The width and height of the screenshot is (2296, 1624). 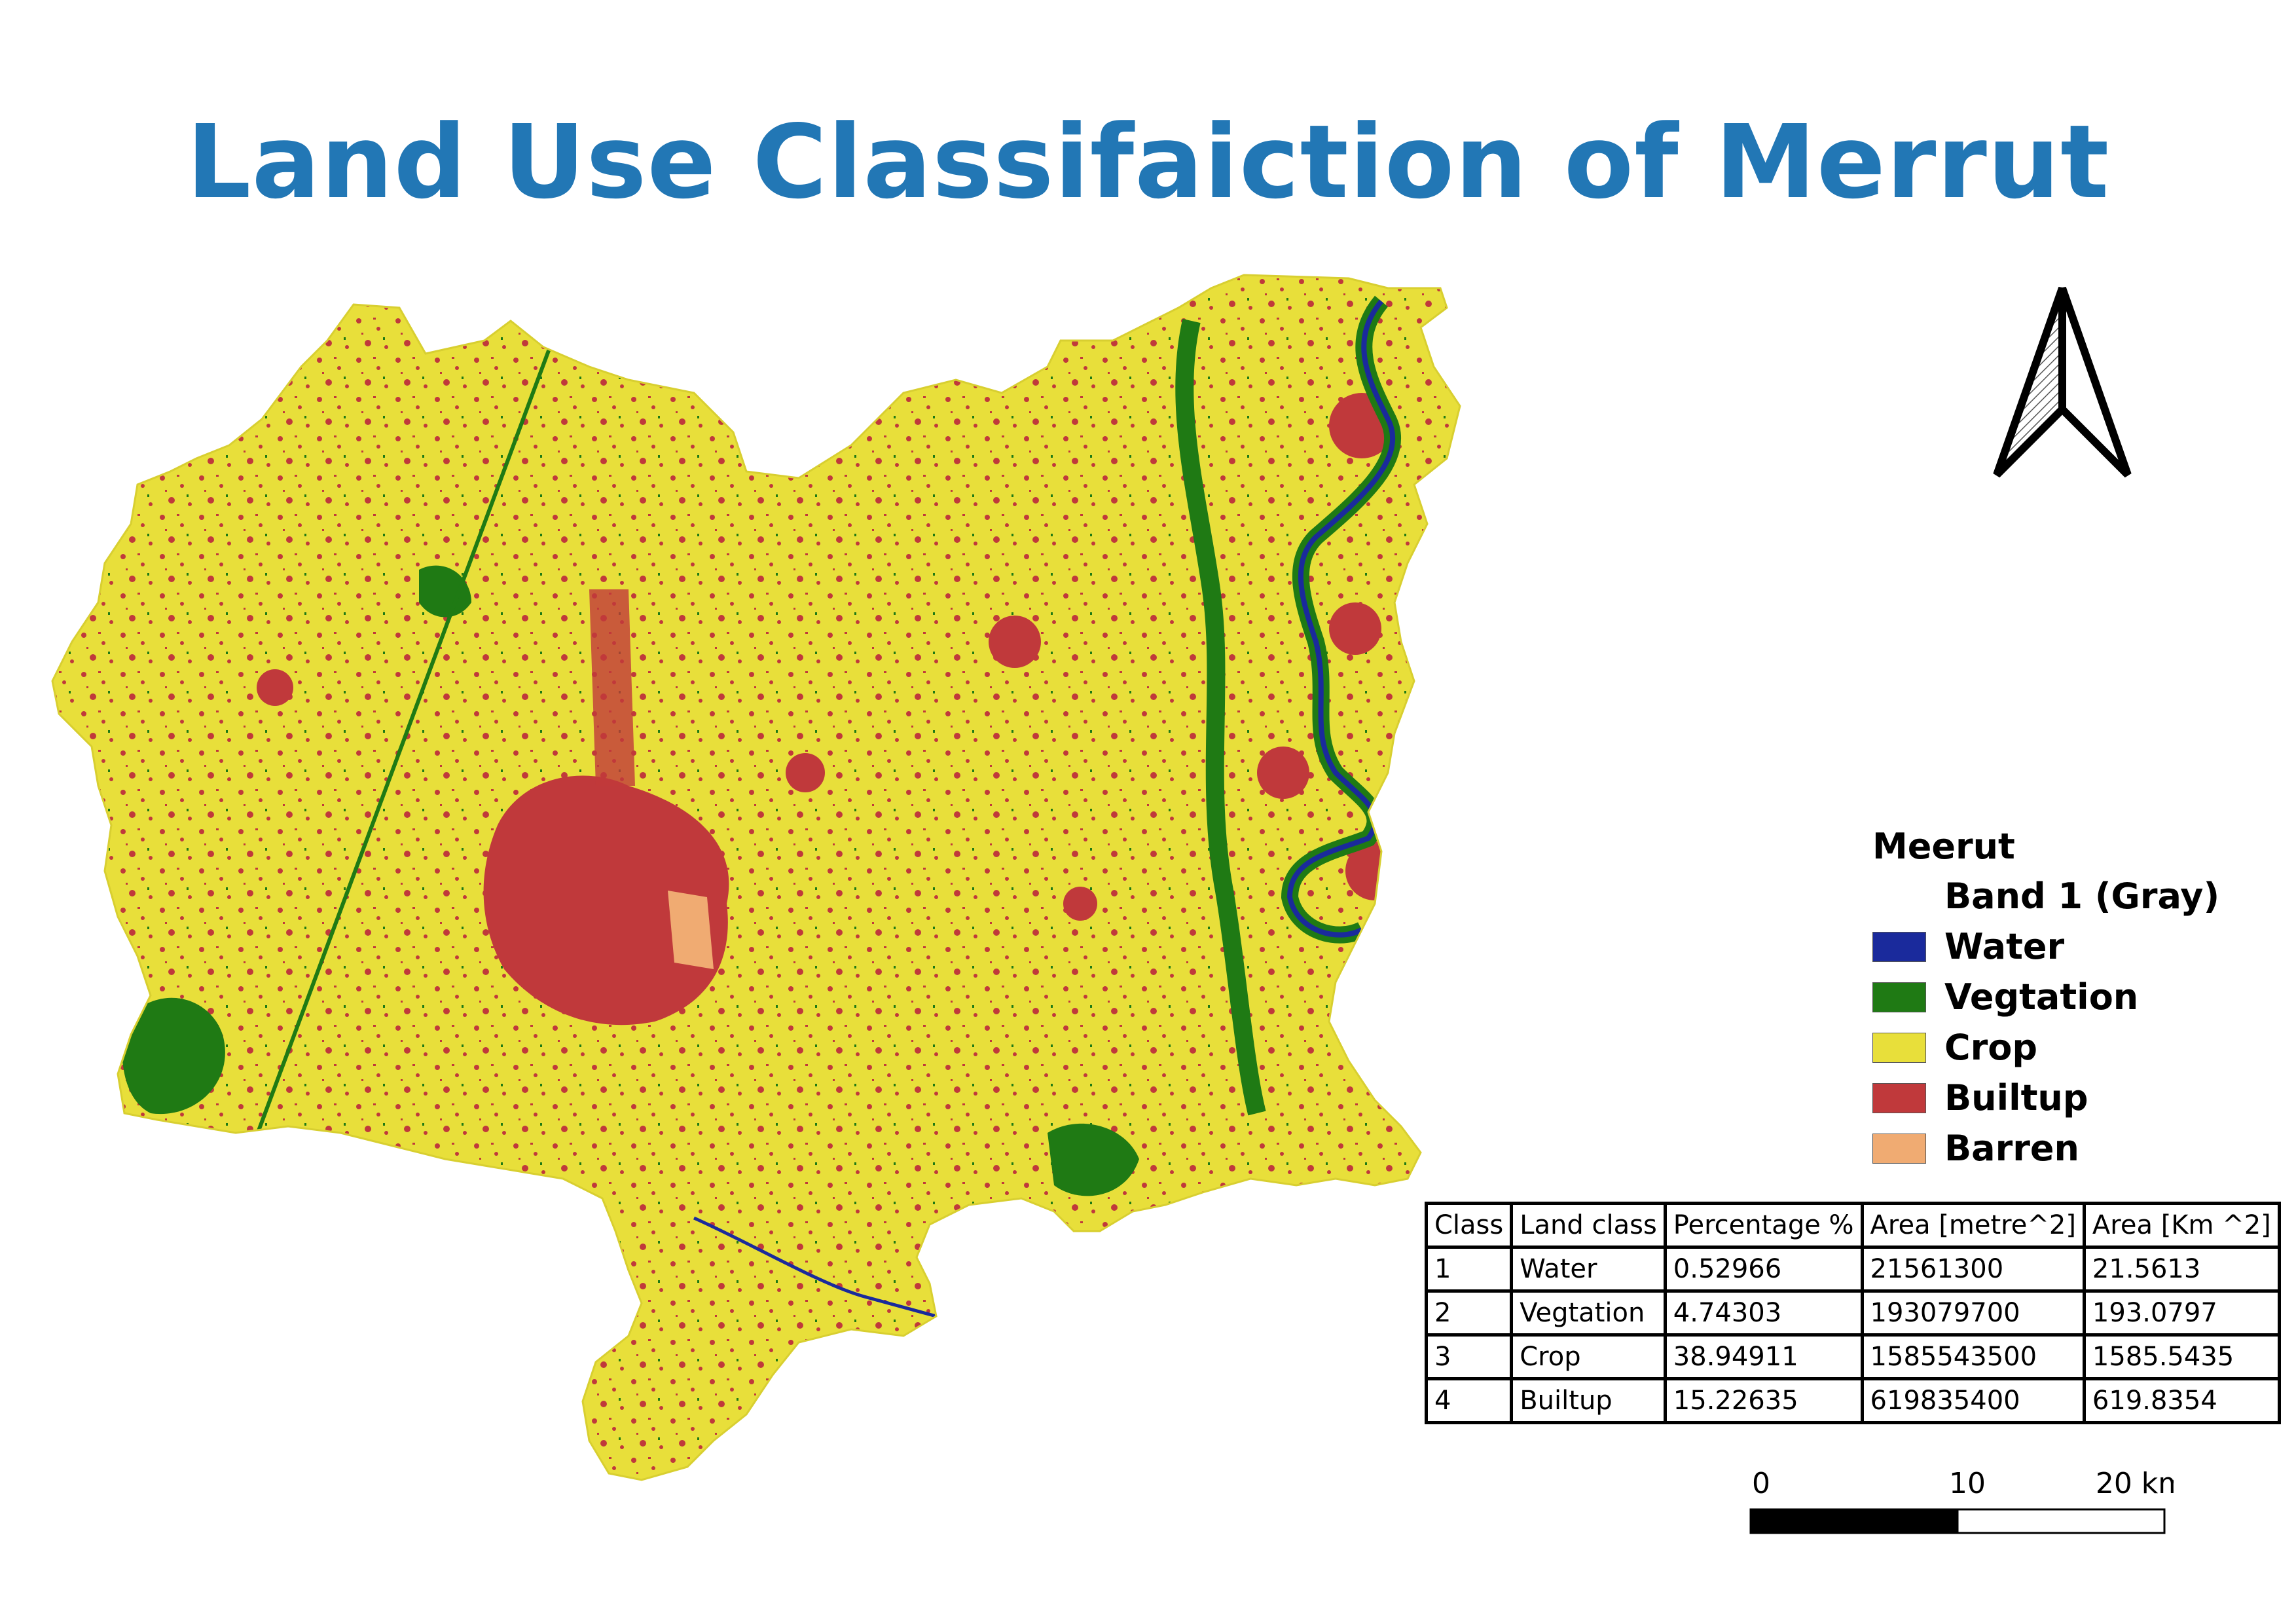 I want to click on table-header: Percentage %, so click(x=1763, y=1225).